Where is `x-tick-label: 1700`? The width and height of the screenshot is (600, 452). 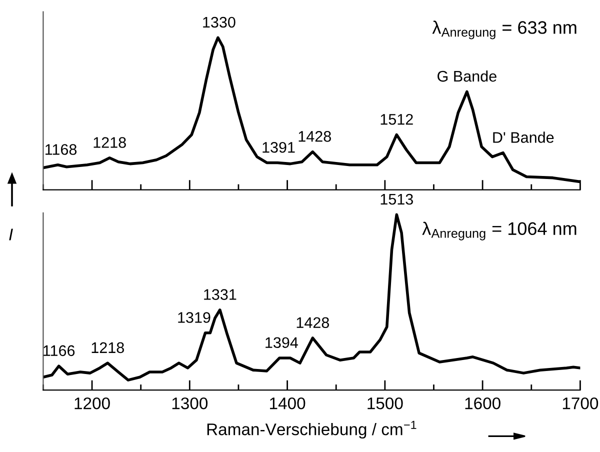 x-tick-label: 1700 is located at coordinates (580, 403).